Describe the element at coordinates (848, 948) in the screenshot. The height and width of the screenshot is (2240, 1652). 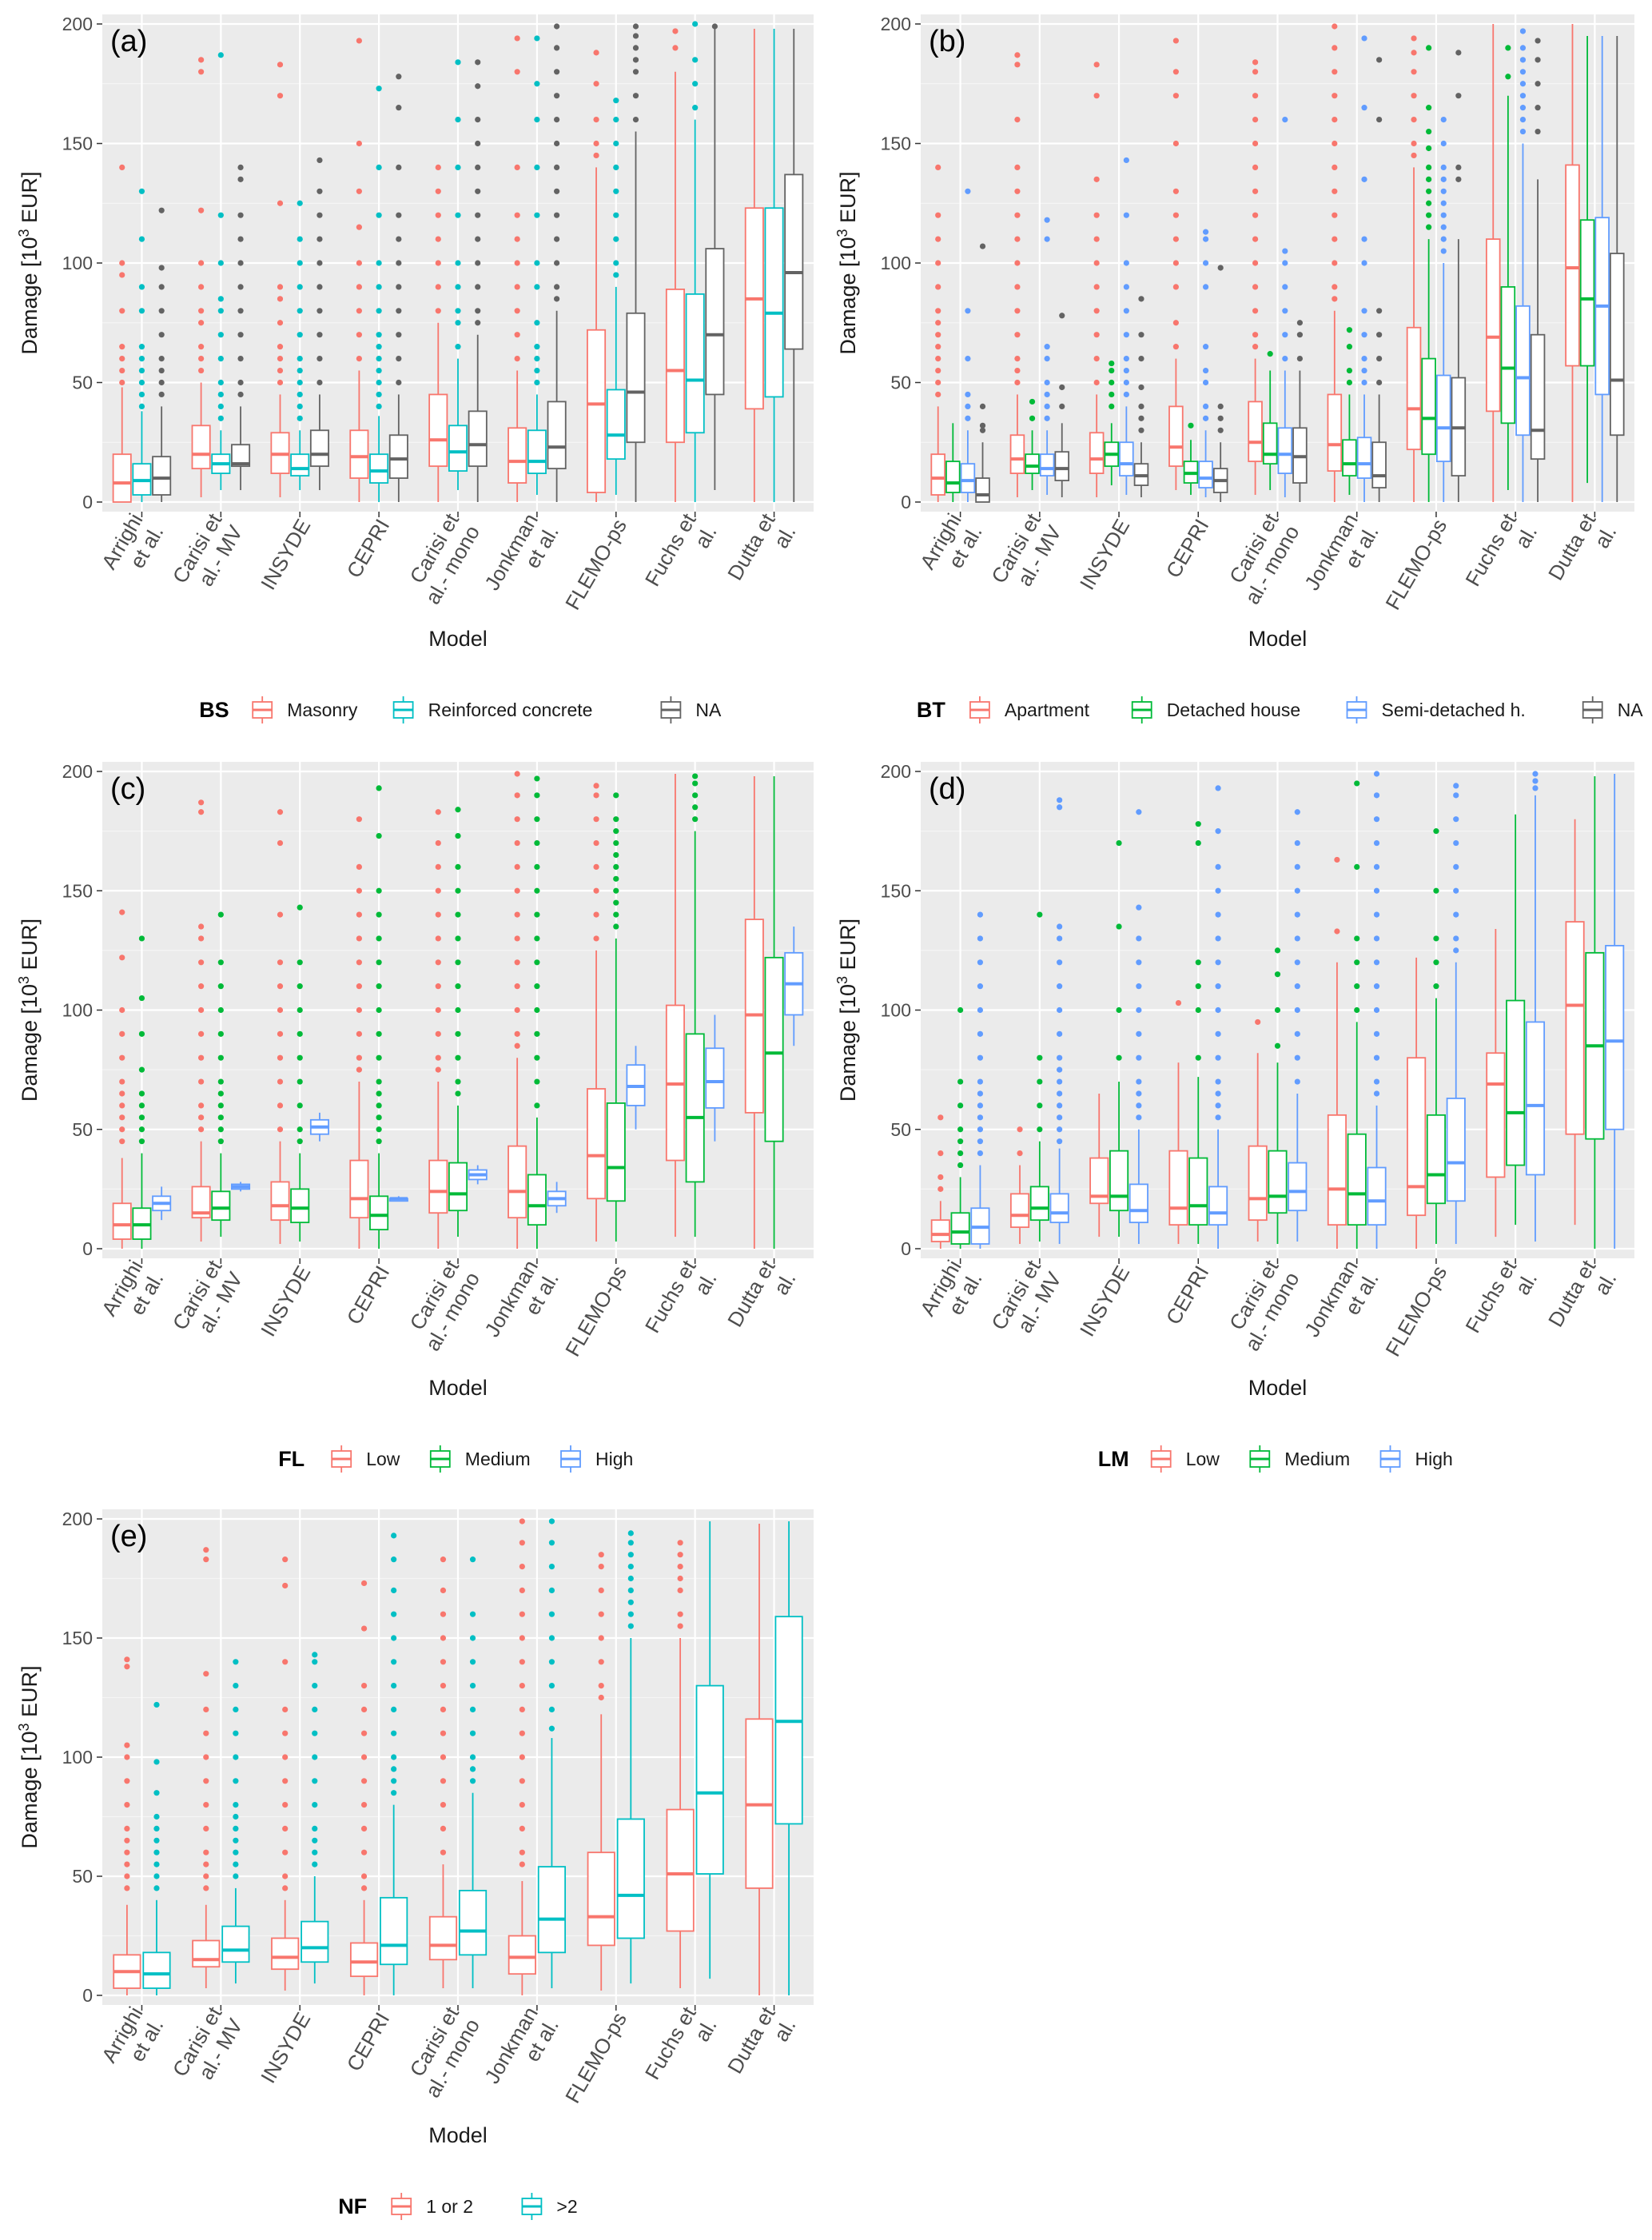
I see `y-axis-label-end: EUR]` at that location.